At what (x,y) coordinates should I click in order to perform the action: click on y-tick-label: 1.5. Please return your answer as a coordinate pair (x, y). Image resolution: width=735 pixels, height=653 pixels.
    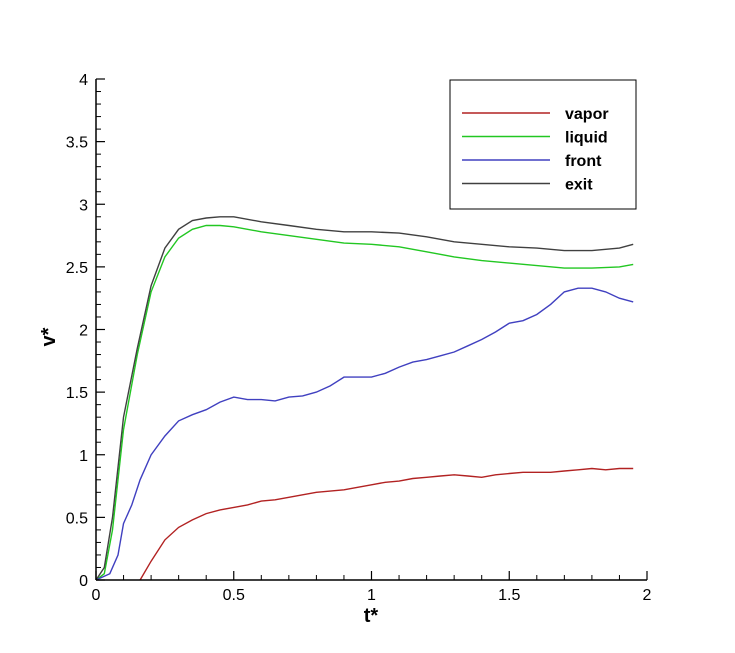
    Looking at the image, I should click on (77, 393).